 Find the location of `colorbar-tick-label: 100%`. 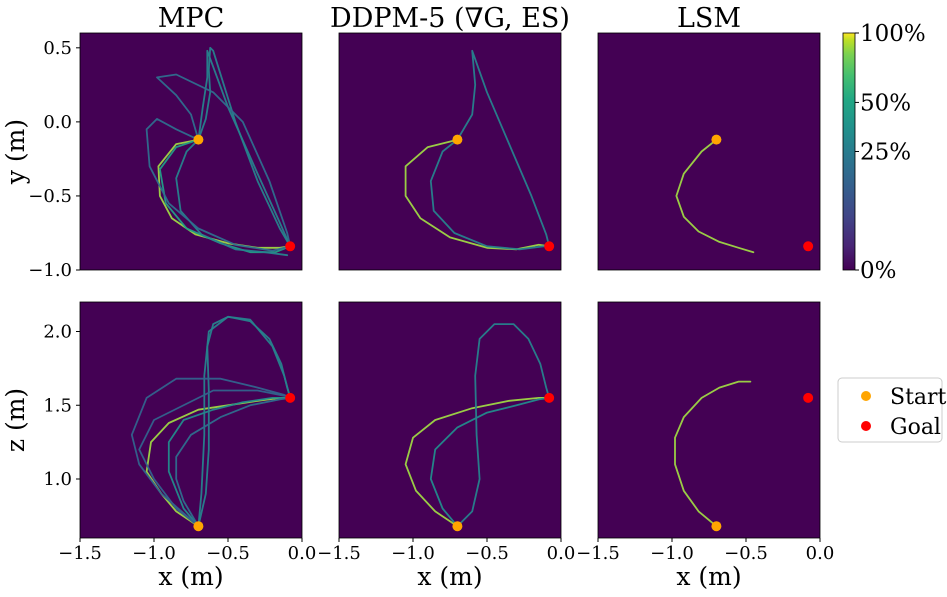

colorbar-tick-label: 100% is located at coordinates (893, 34).